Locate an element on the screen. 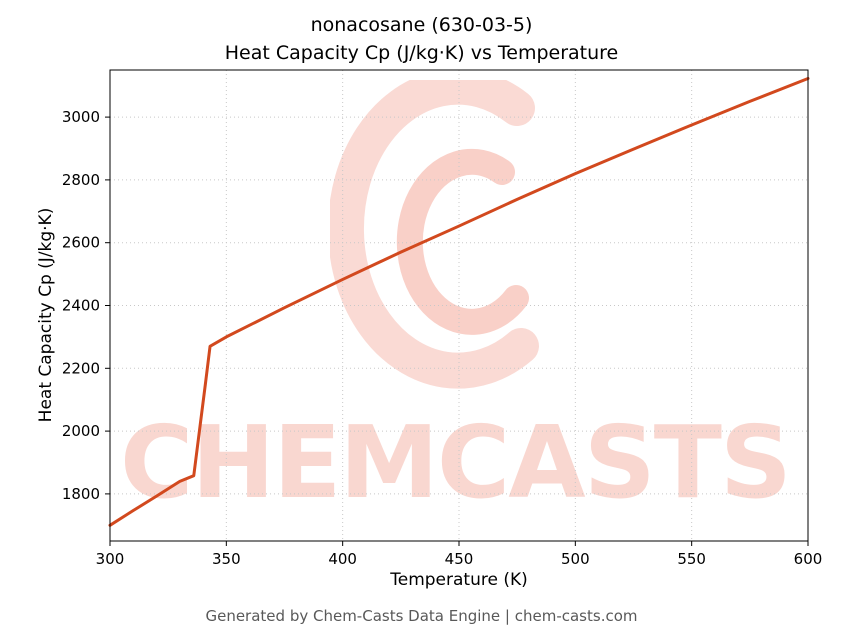 Image resolution: width=843 pixels, height=644 pixels. x-tick-label: 400 is located at coordinates (342, 559).